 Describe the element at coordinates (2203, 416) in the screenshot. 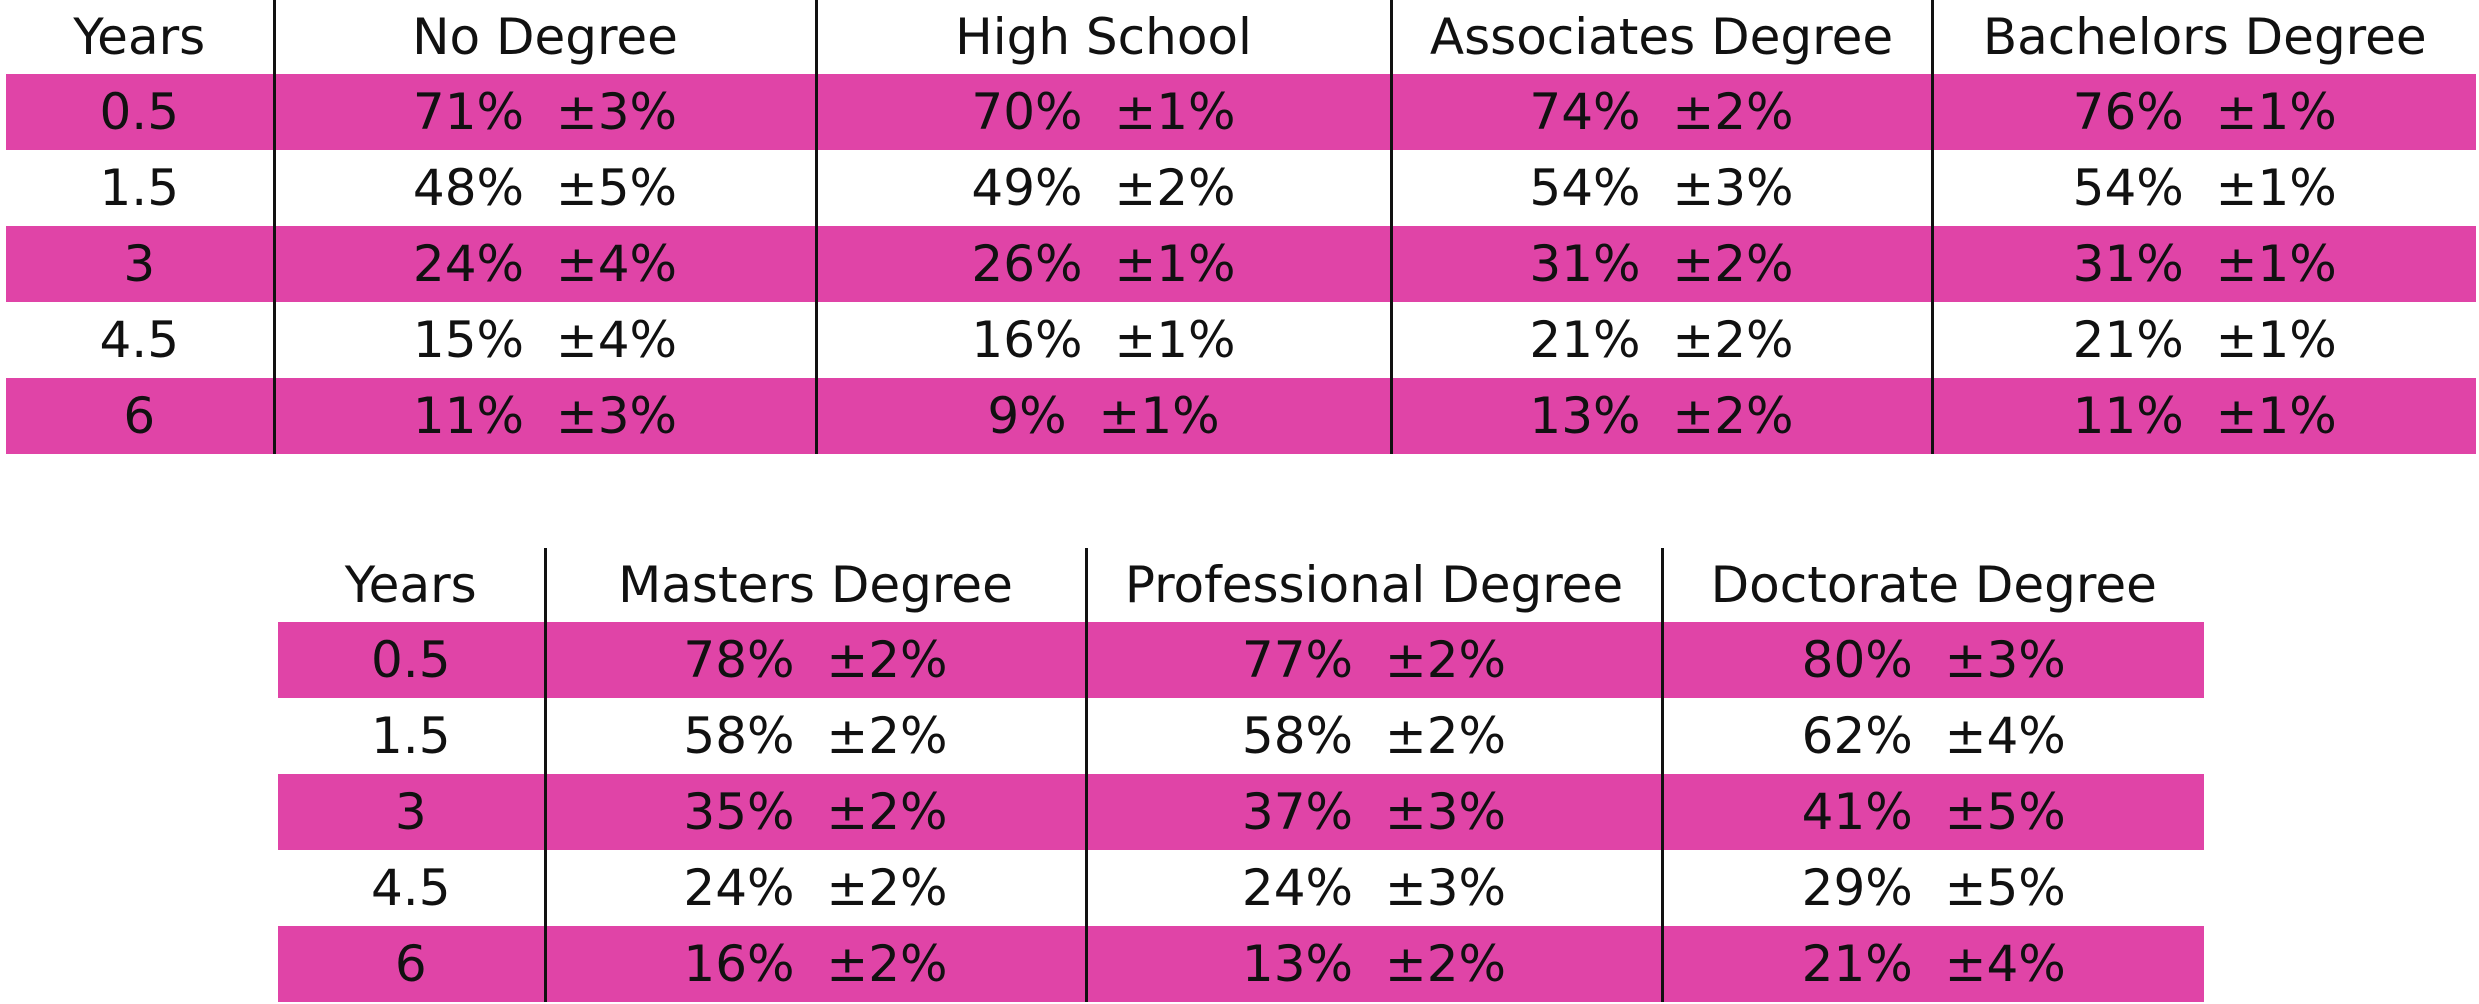

I see `value-cell: 11% ±1%` at that location.